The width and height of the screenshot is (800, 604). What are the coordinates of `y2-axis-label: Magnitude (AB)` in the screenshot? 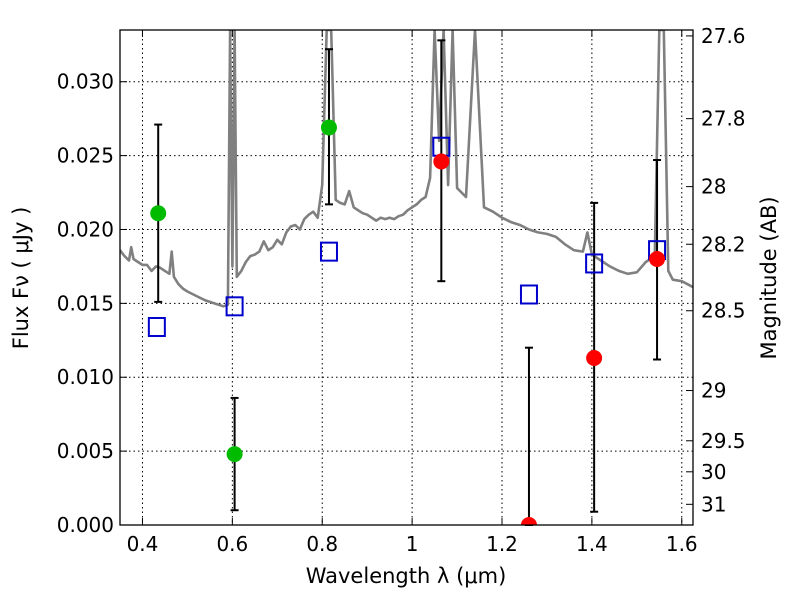 It's located at (769, 277).